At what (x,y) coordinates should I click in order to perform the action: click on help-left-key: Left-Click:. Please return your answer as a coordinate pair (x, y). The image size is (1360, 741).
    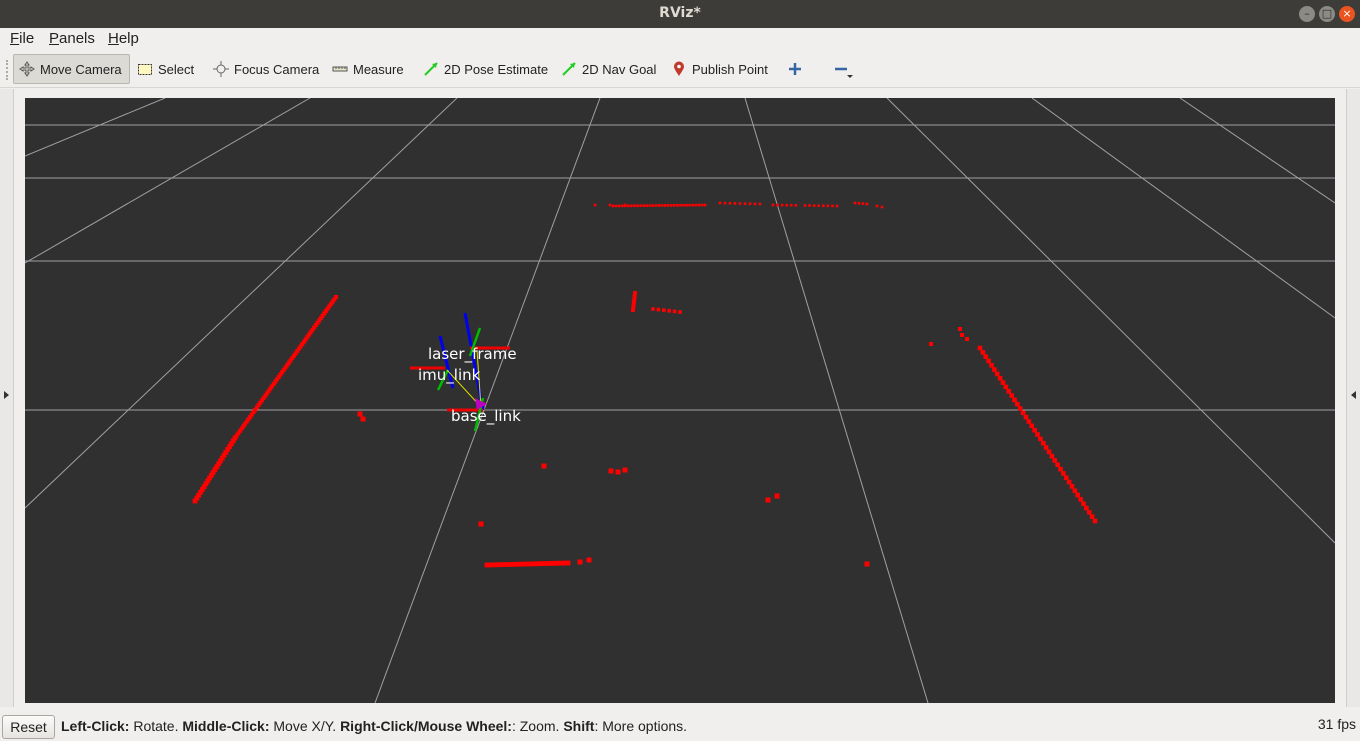
    Looking at the image, I should click on (95, 726).